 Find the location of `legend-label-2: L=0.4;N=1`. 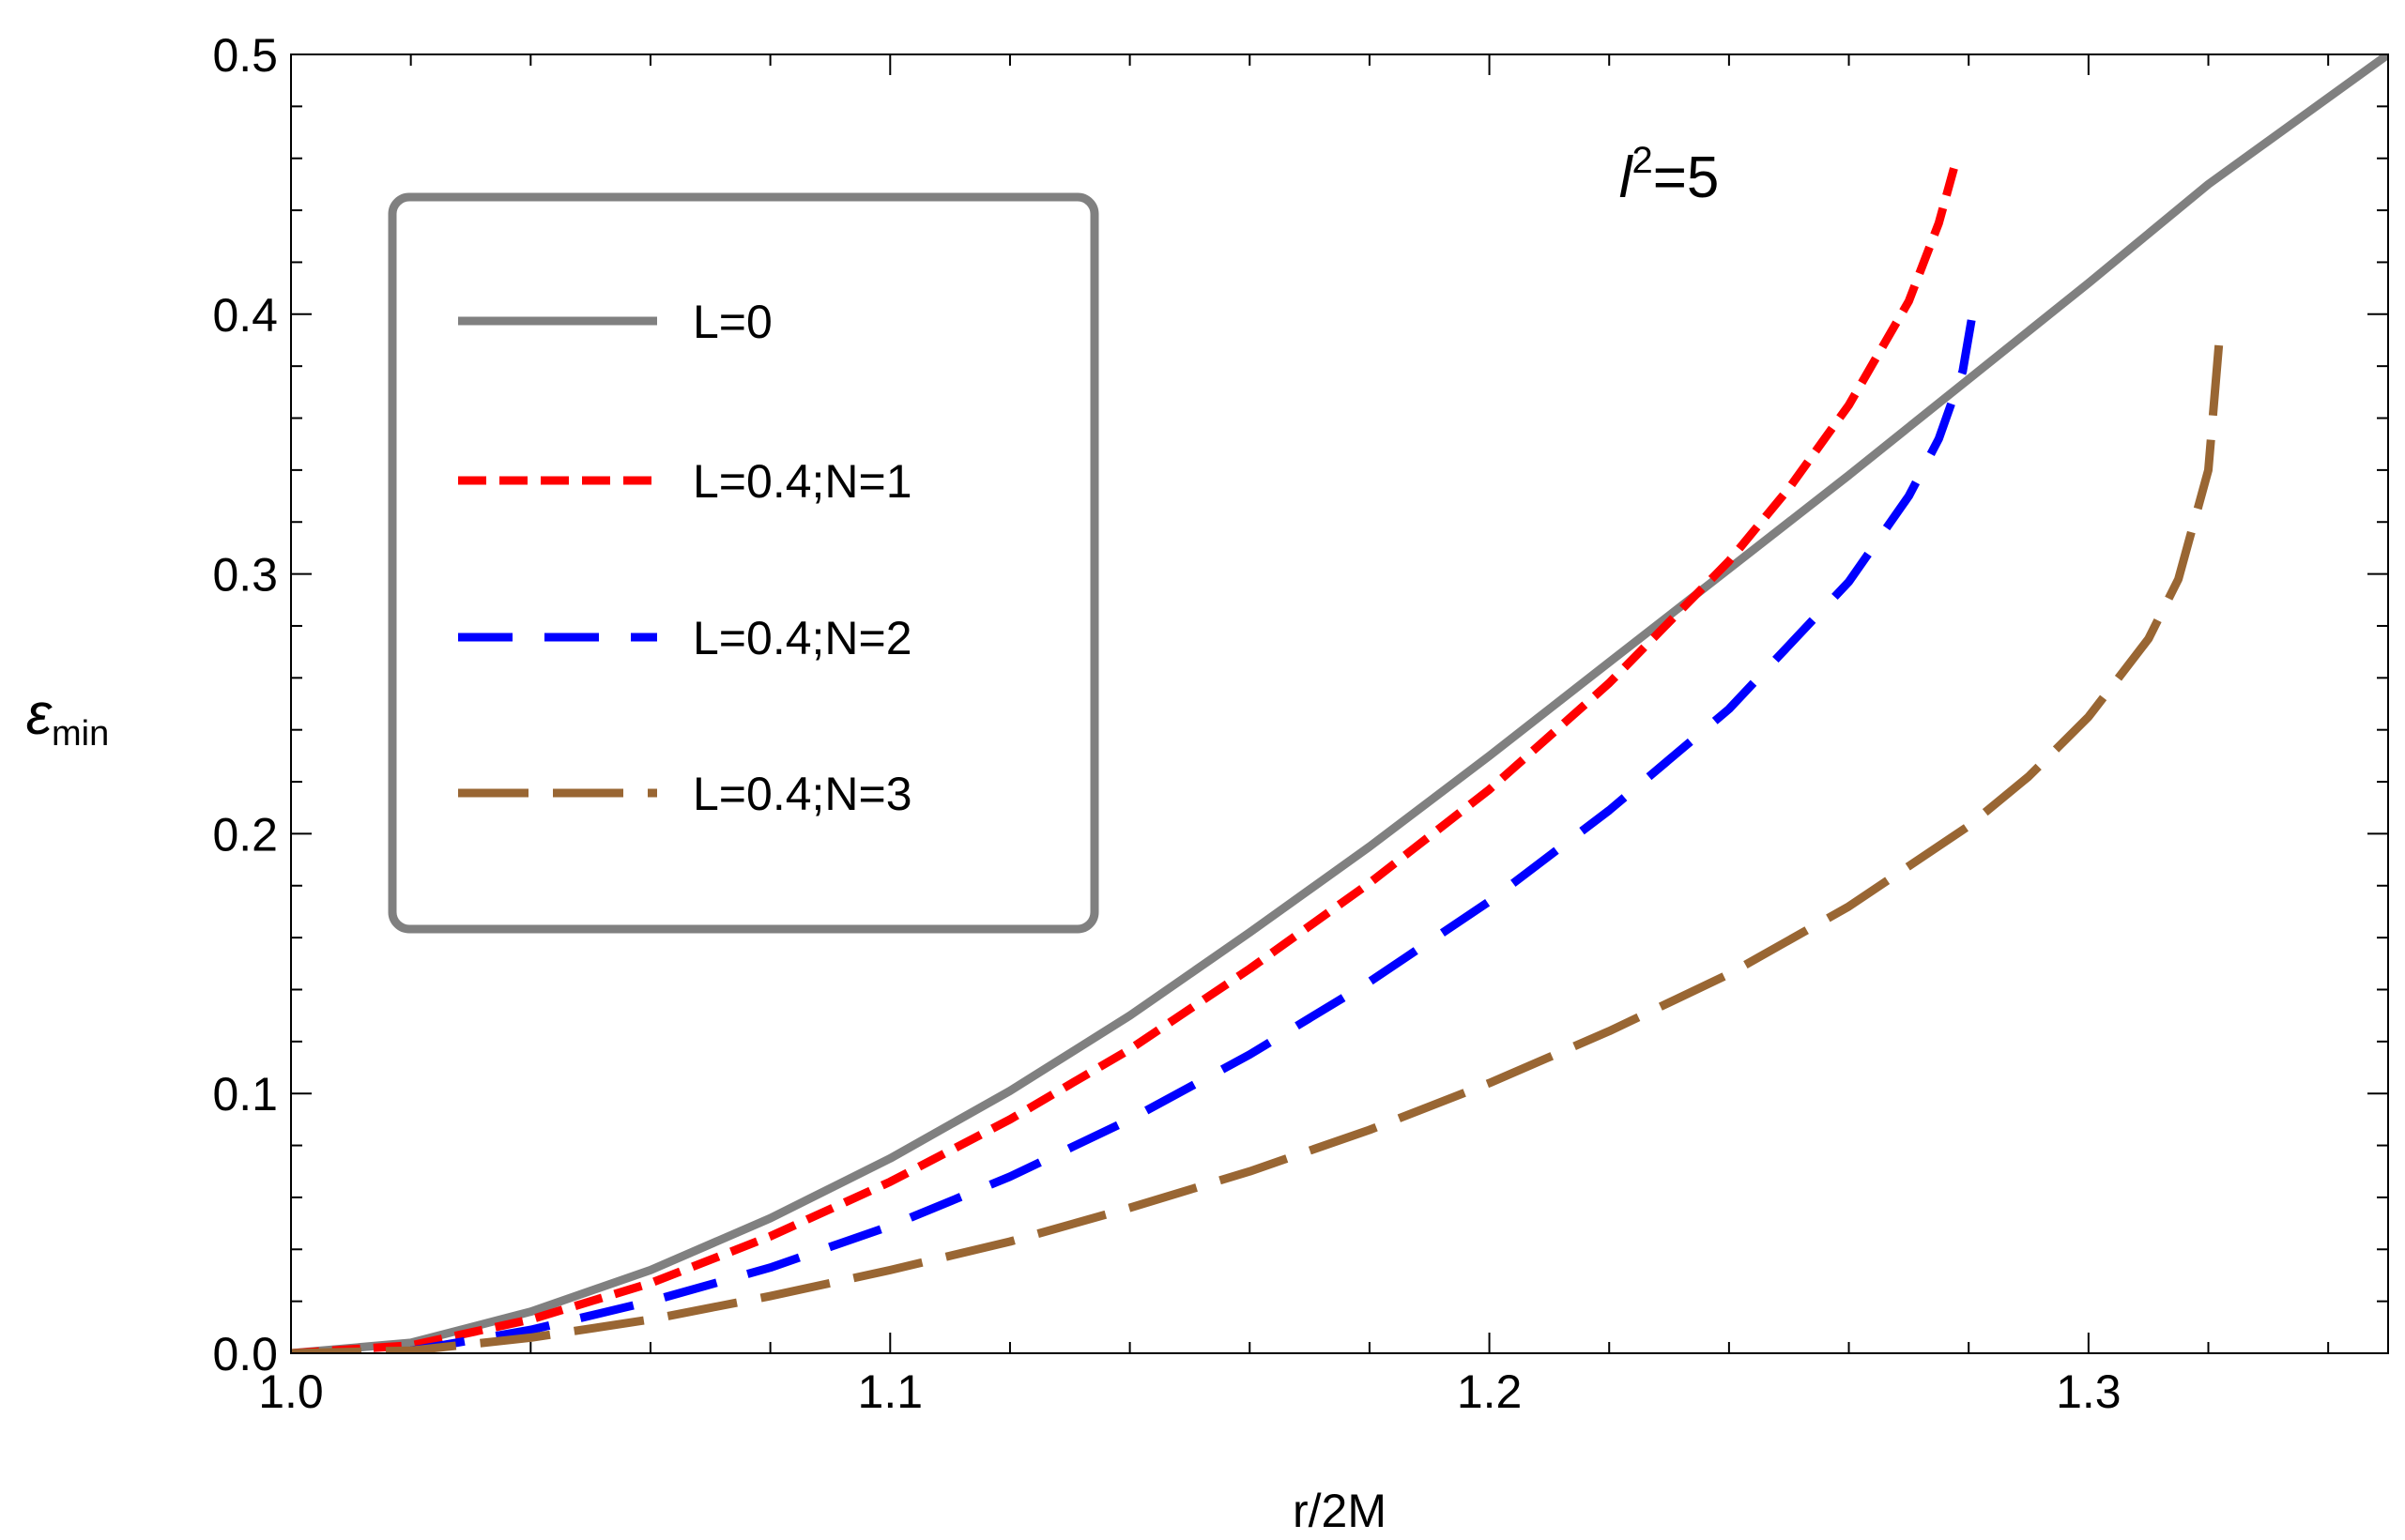

legend-label-2: L=0.4;N=1 is located at coordinates (802, 481).